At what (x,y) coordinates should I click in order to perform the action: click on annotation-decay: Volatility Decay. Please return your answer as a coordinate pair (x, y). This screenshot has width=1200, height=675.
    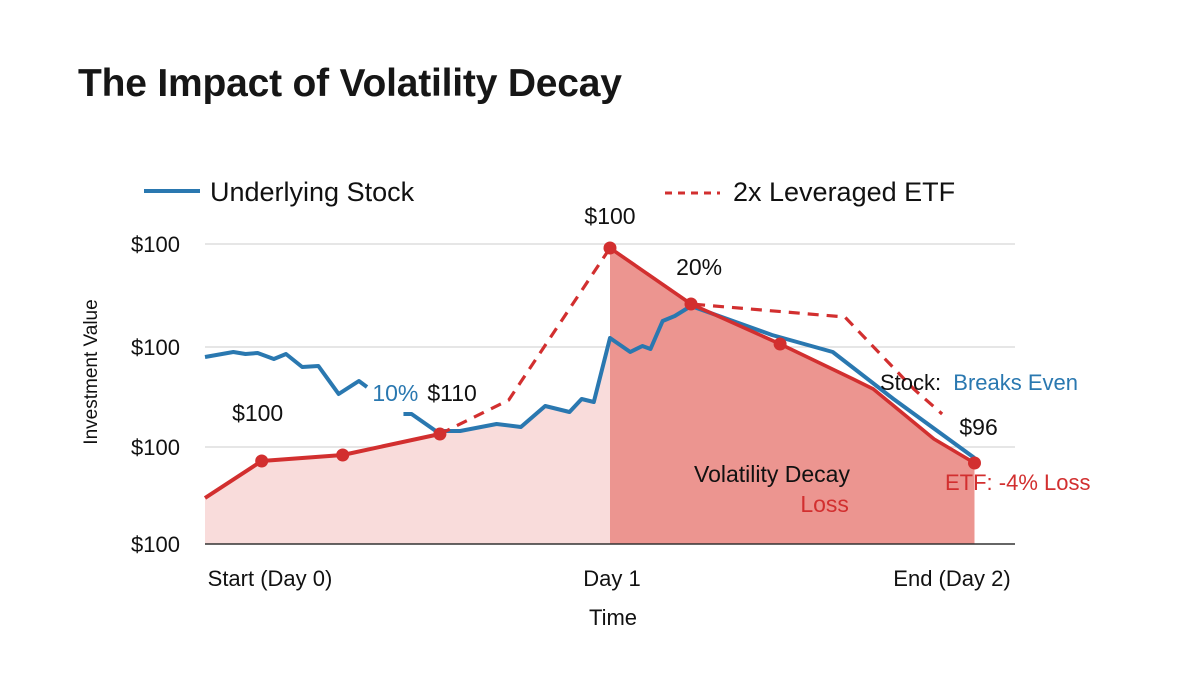
    Looking at the image, I should click on (772, 474).